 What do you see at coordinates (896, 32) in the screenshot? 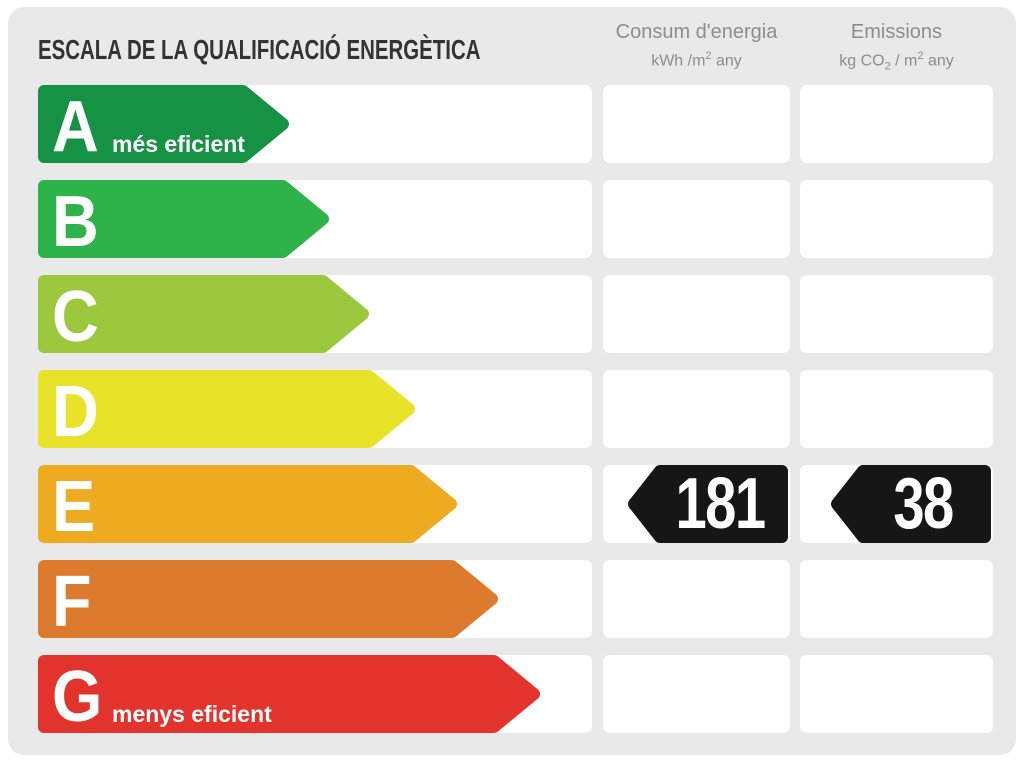
I see `emissions-column-title: Emissions` at bounding box center [896, 32].